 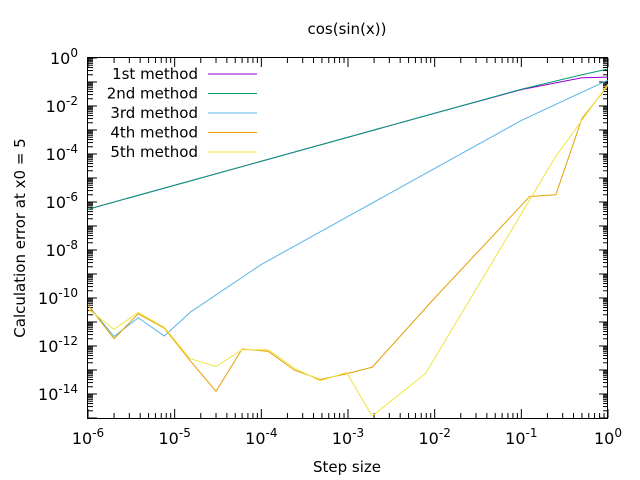 I want to click on x-tick-label: 10⁻³, so click(x=348, y=437).